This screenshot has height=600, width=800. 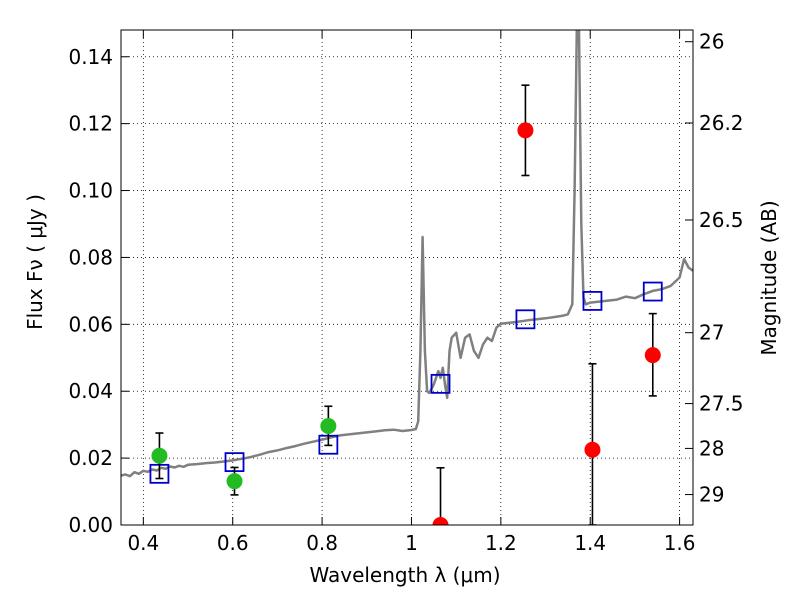 What do you see at coordinates (411, 543) in the screenshot?
I see `x-tick-label: 1` at bounding box center [411, 543].